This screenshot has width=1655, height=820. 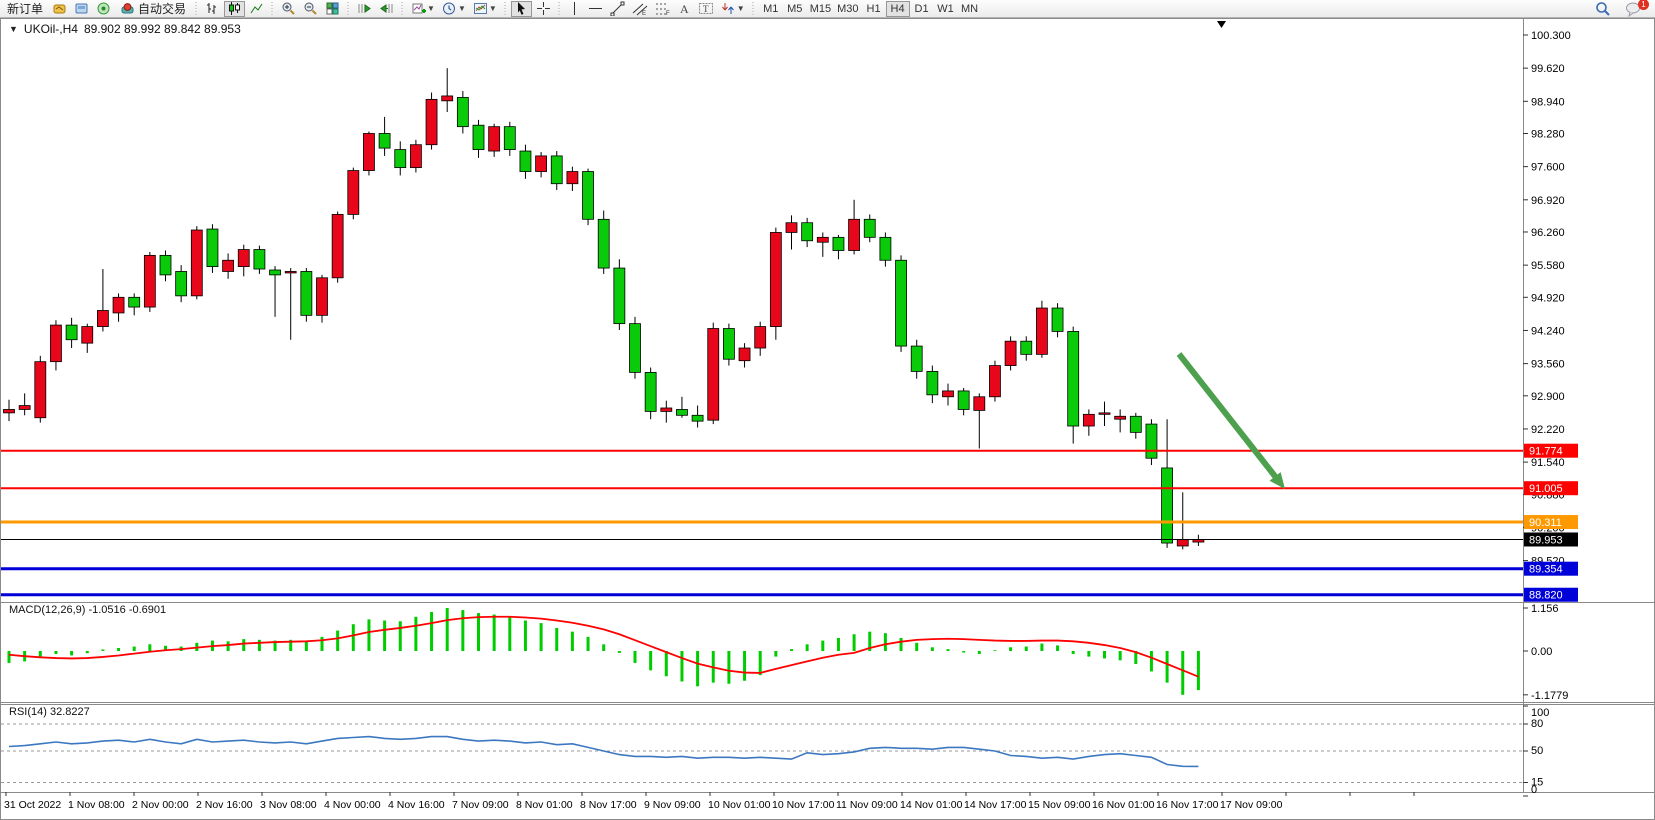 What do you see at coordinates (789, 488) in the screenshot?
I see `hline-91.005: 91.005` at bounding box center [789, 488].